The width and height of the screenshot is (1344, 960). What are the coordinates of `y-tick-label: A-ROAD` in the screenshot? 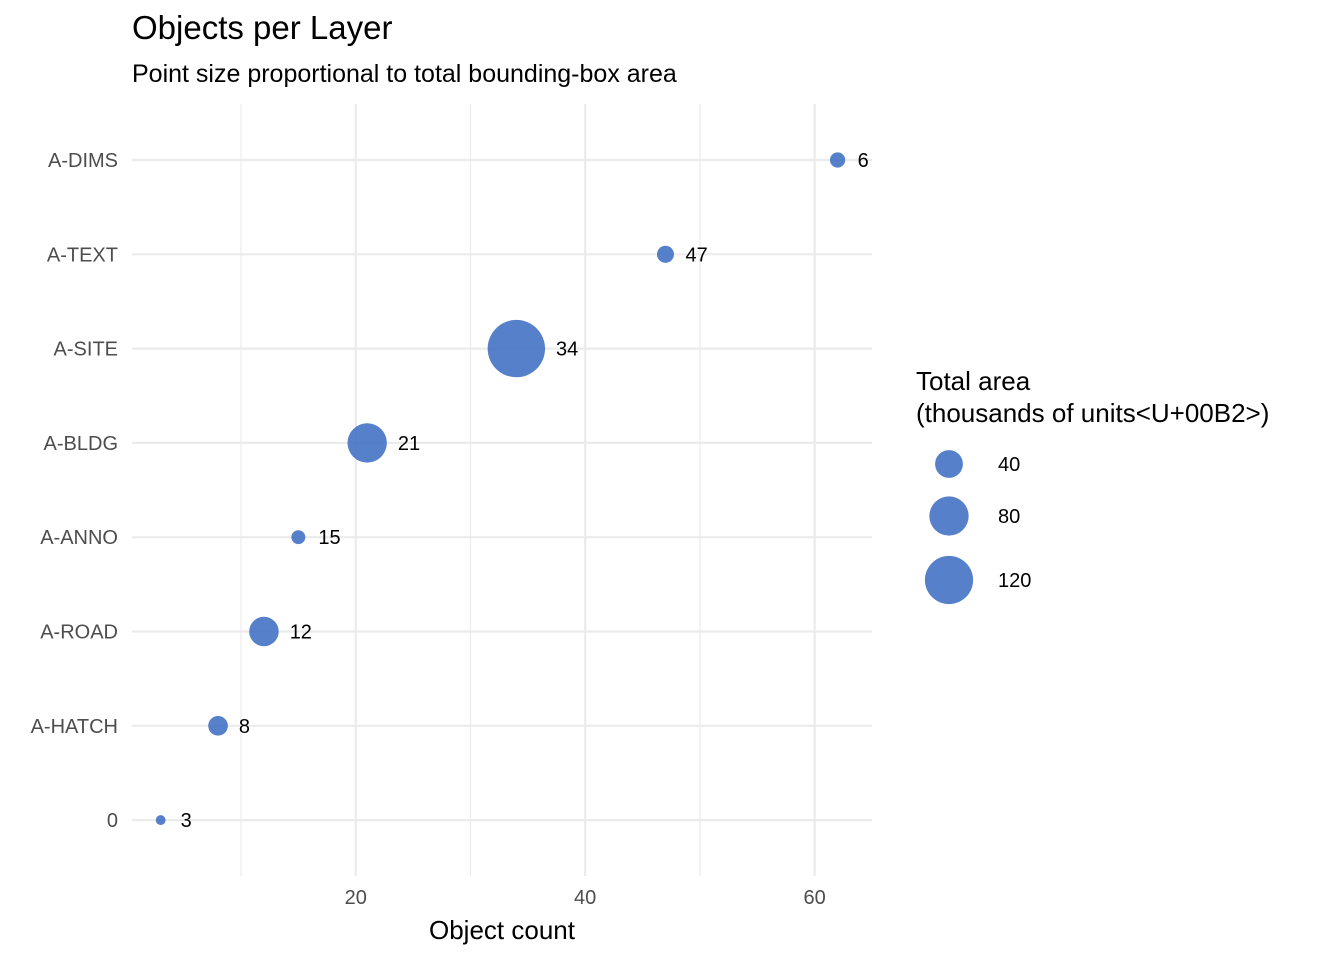 It's located at (79, 633).